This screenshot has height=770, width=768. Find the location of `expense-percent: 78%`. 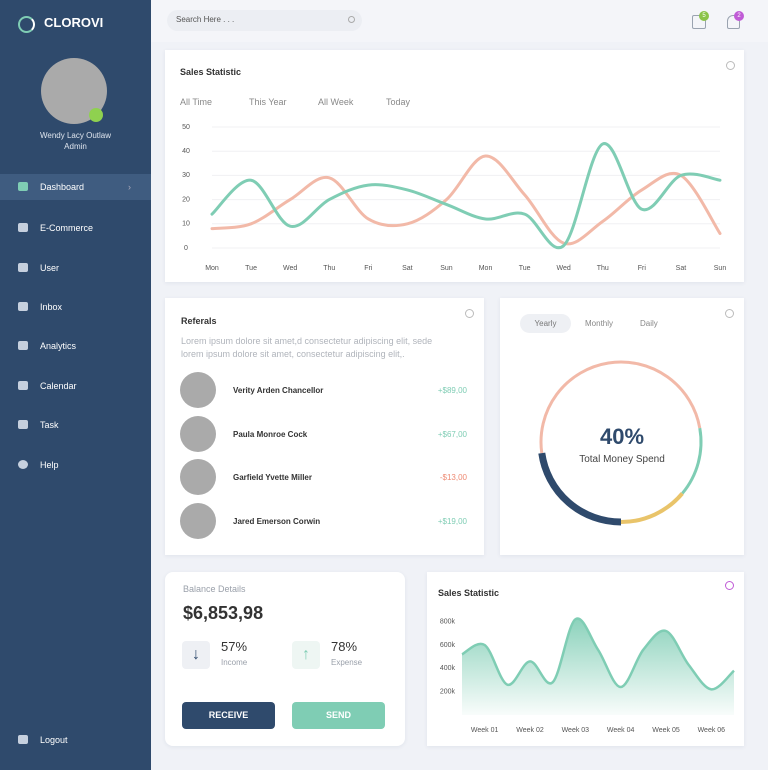

expense-percent: 78% is located at coordinates (344, 646).